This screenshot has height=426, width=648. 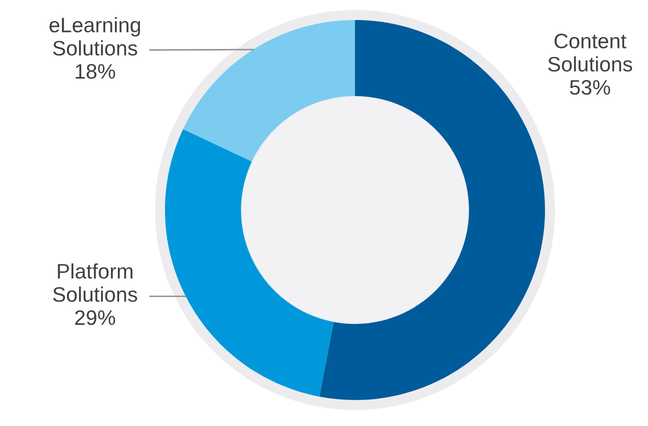 What do you see at coordinates (590, 53) in the screenshot?
I see `slice-label: Content Solutions` at bounding box center [590, 53].